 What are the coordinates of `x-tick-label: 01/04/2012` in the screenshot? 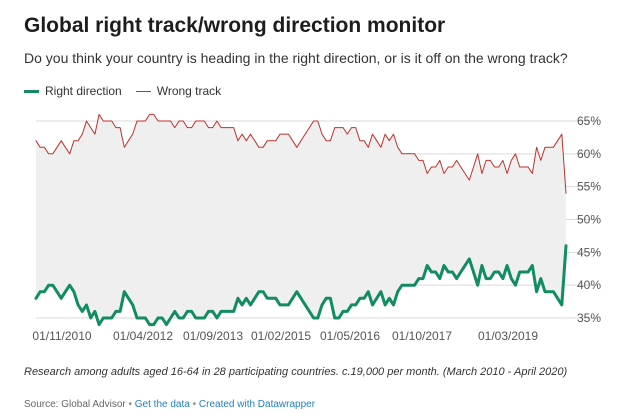 It's located at (143, 336).